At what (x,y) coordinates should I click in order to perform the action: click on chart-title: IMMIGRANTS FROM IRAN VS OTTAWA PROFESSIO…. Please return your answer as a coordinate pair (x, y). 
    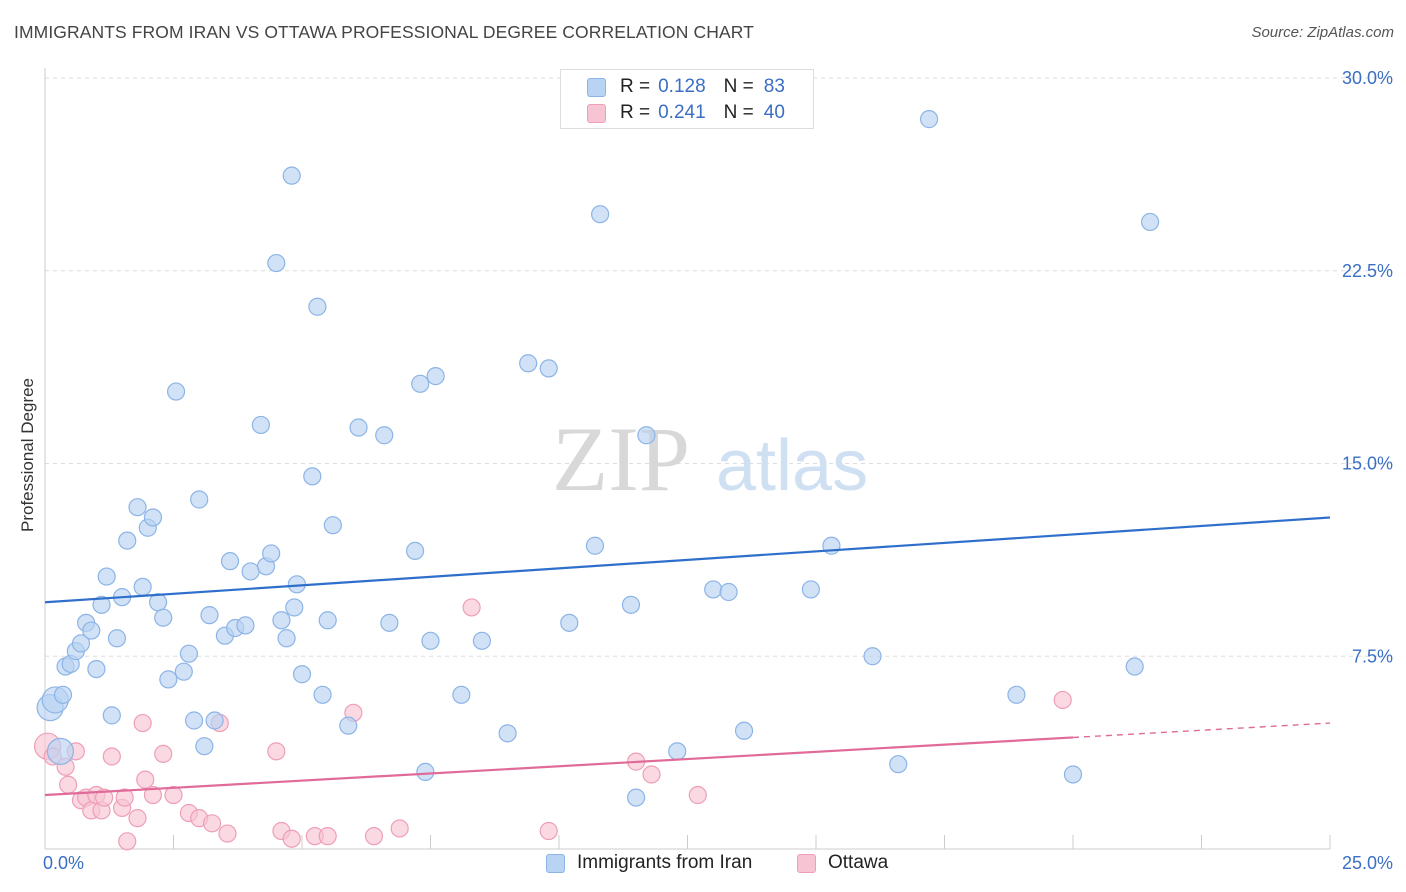
    Looking at the image, I should click on (384, 32).